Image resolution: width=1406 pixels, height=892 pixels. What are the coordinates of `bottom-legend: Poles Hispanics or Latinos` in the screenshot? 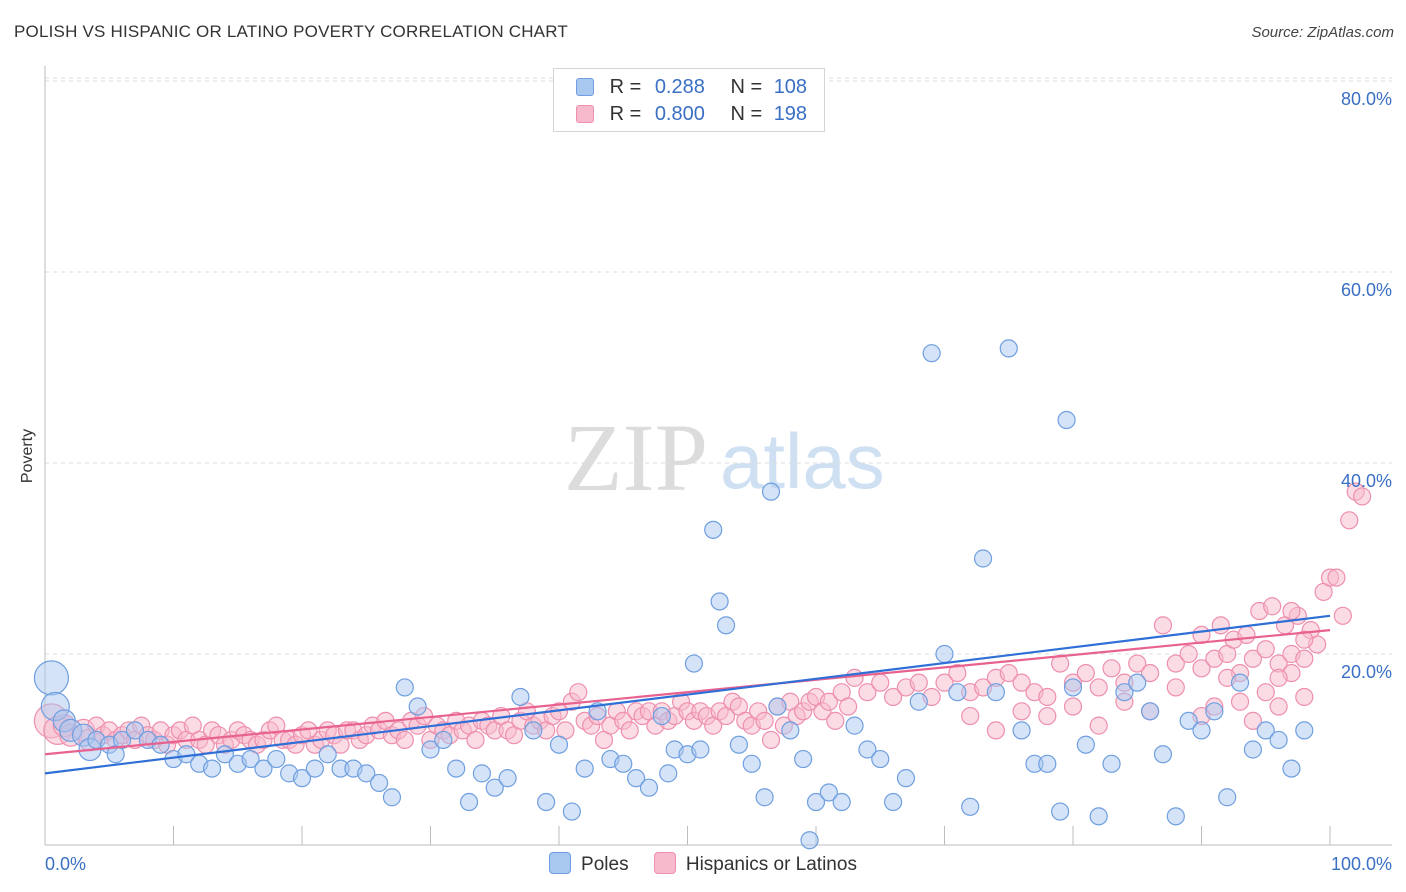 It's located at (703, 864).